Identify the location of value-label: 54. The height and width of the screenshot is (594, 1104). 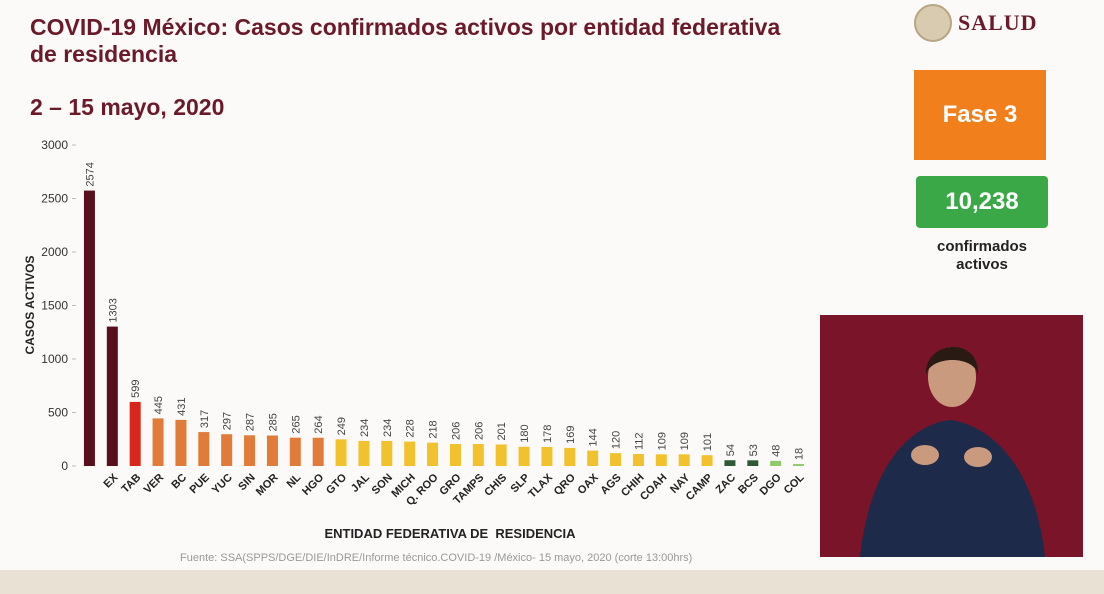
(731, 450).